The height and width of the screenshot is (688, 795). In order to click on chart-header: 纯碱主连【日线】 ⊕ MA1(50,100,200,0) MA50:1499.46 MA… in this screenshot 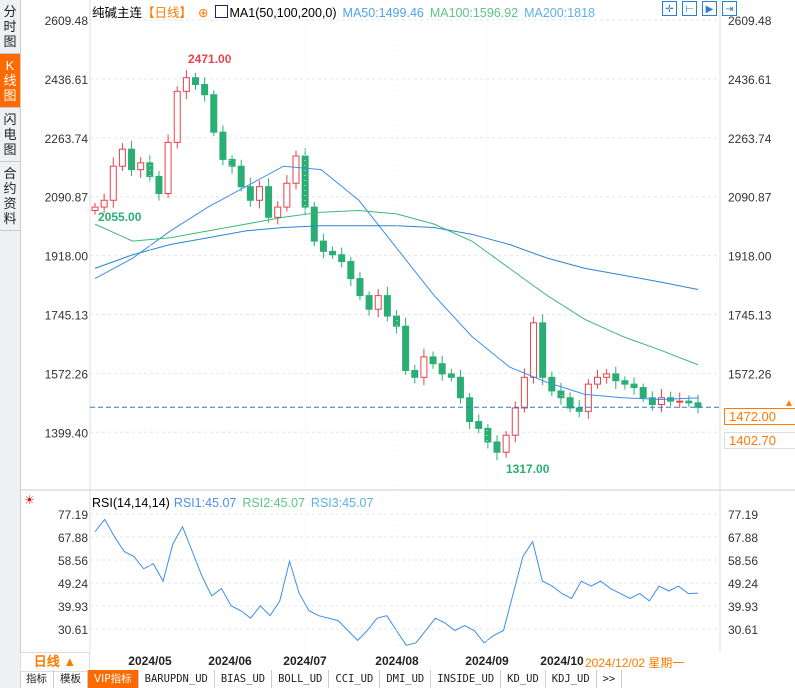, I will do `click(346, 11)`.